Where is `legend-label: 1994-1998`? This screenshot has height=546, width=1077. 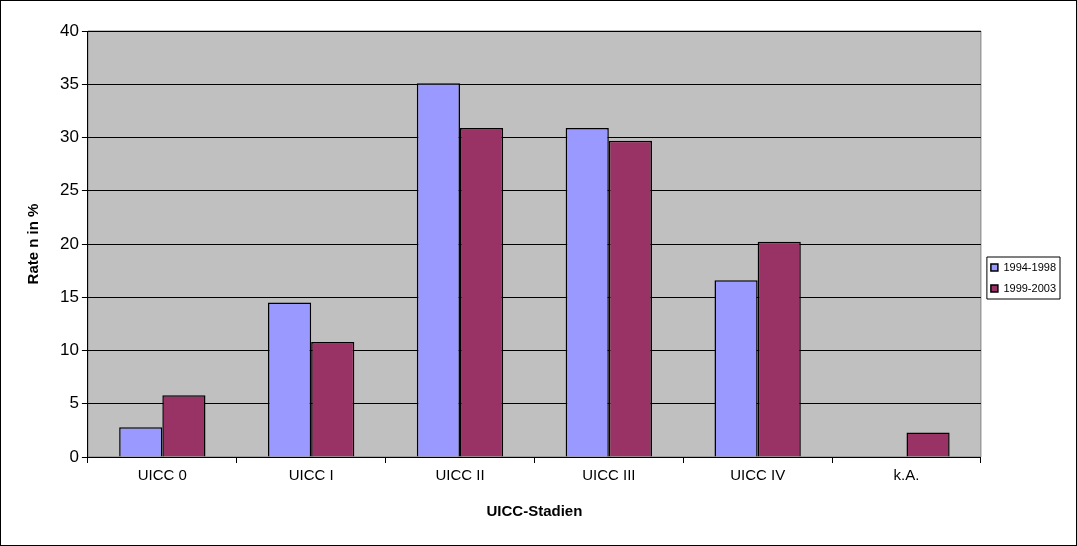 legend-label: 1994-1998 is located at coordinates (1029, 266).